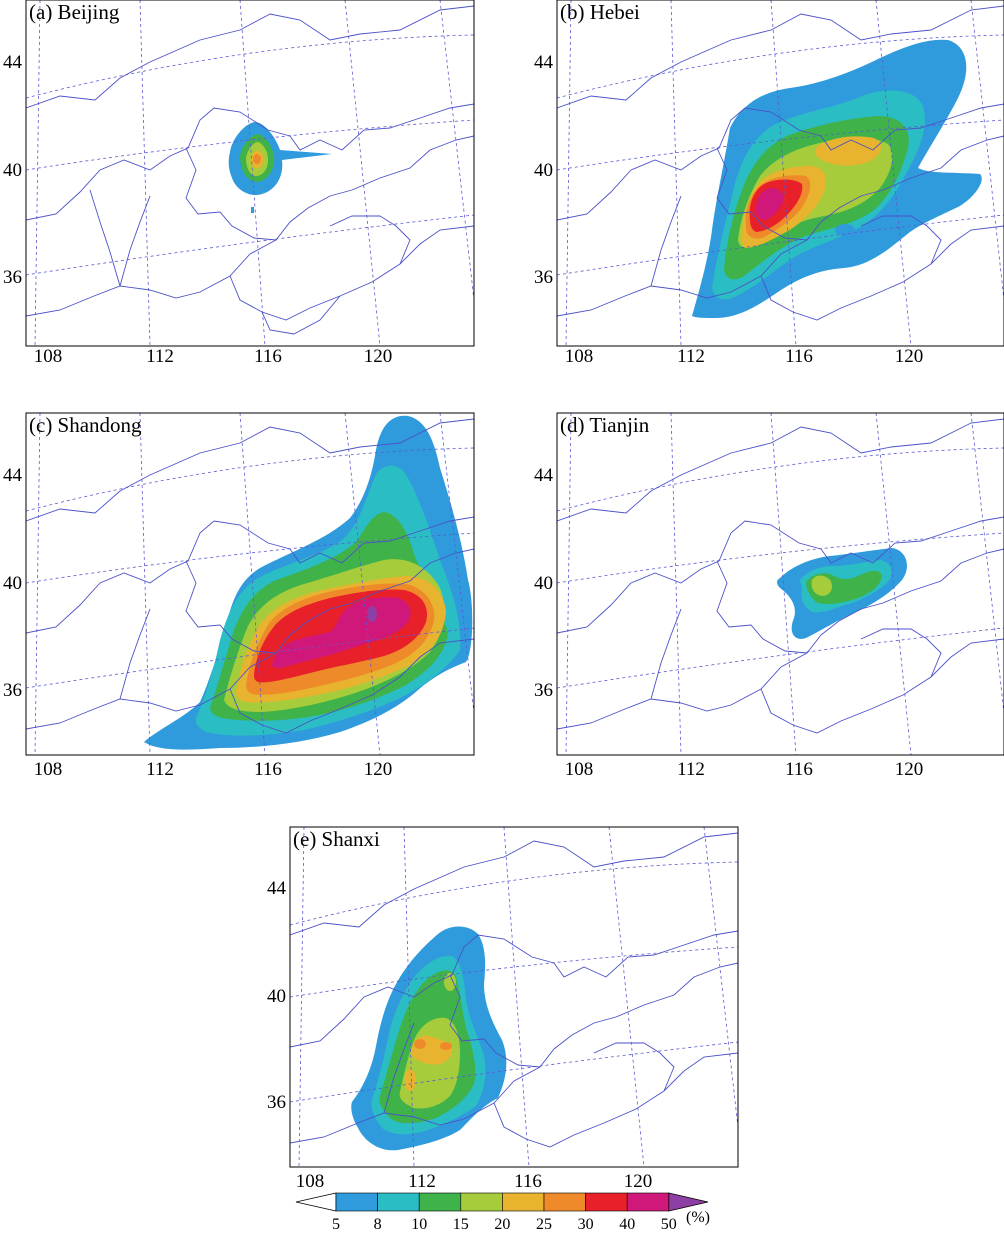  Describe the element at coordinates (474, 1181) in the screenshot. I see `lon-ticks-shanxi: 108 112 116 120` at that location.